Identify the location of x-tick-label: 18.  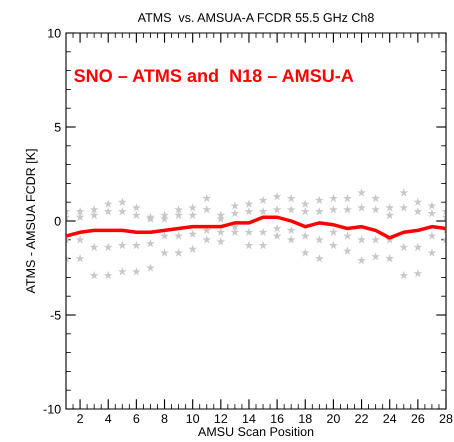
(305, 419).